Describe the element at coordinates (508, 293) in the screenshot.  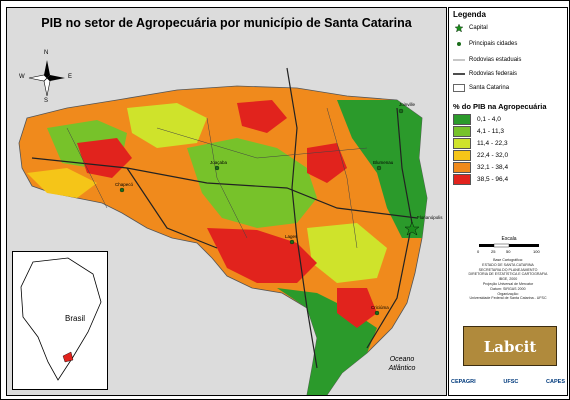
I see `credit-line: Organização:` at that location.